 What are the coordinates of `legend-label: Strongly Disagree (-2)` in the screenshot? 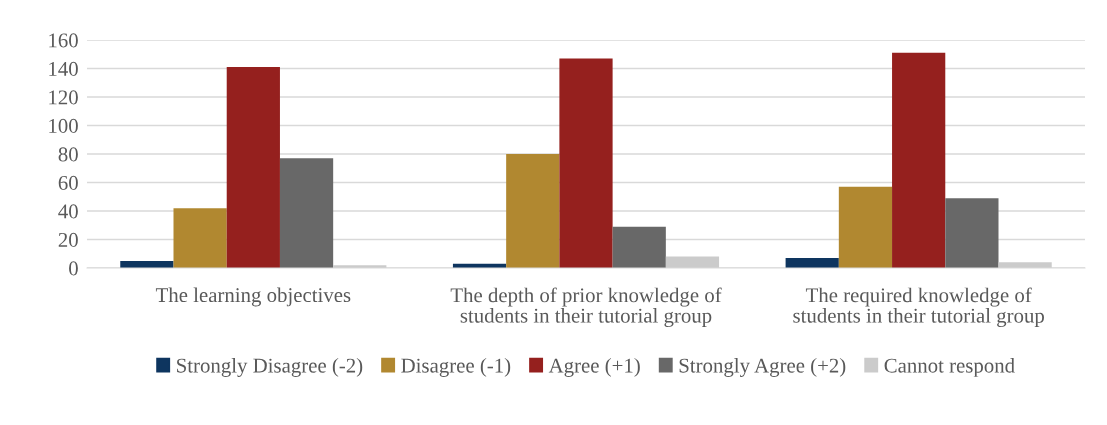 It's located at (270, 367).